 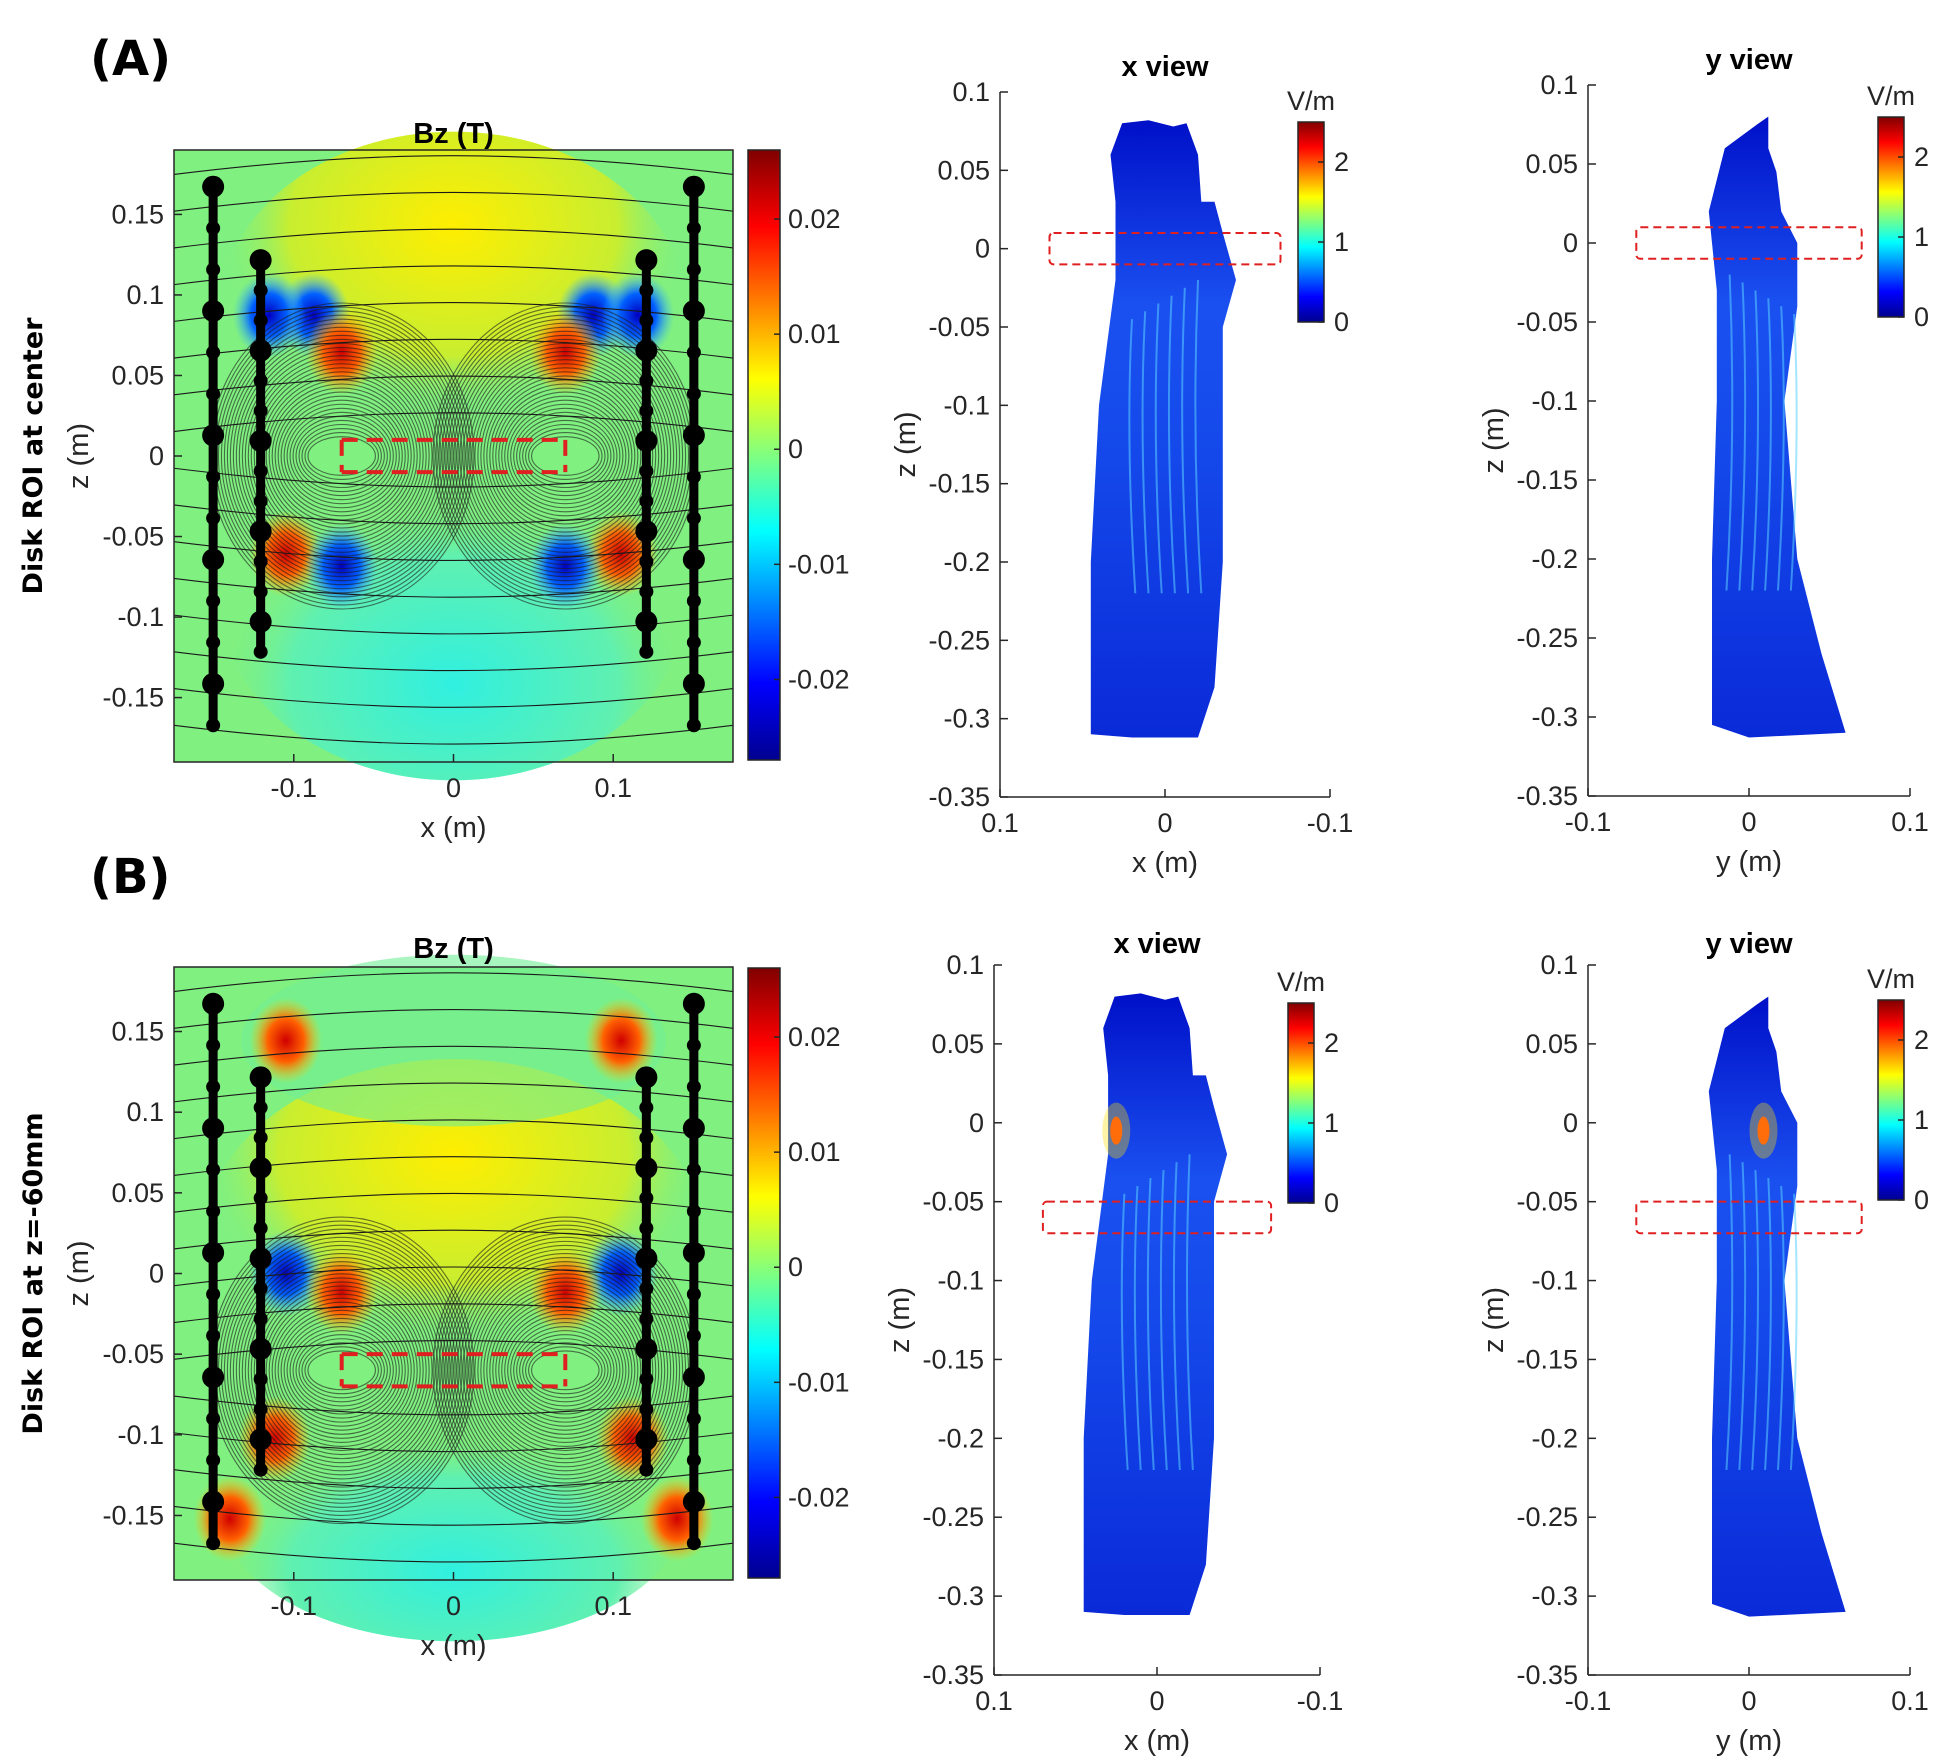 What do you see at coordinates (1763, 1130) in the screenshot?
I see `hot-spot-halo` at bounding box center [1763, 1130].